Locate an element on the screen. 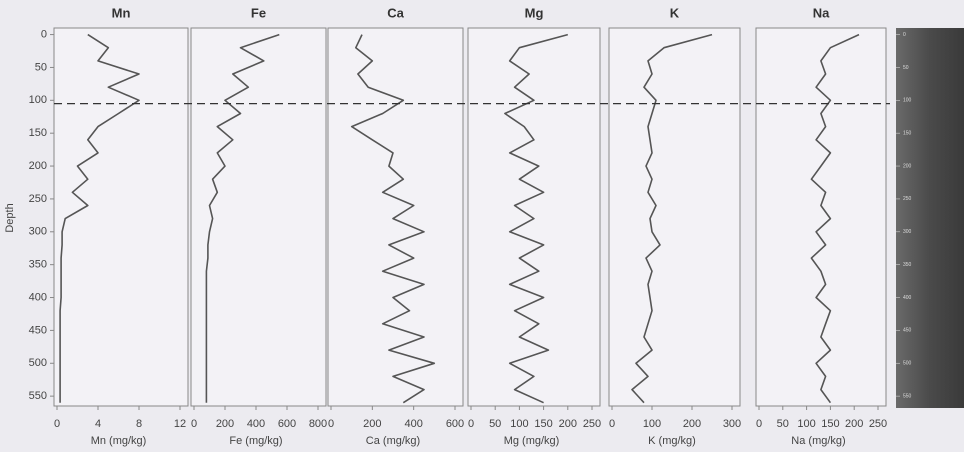  y-tick-label: 500 is located at coordinates (38, 363).